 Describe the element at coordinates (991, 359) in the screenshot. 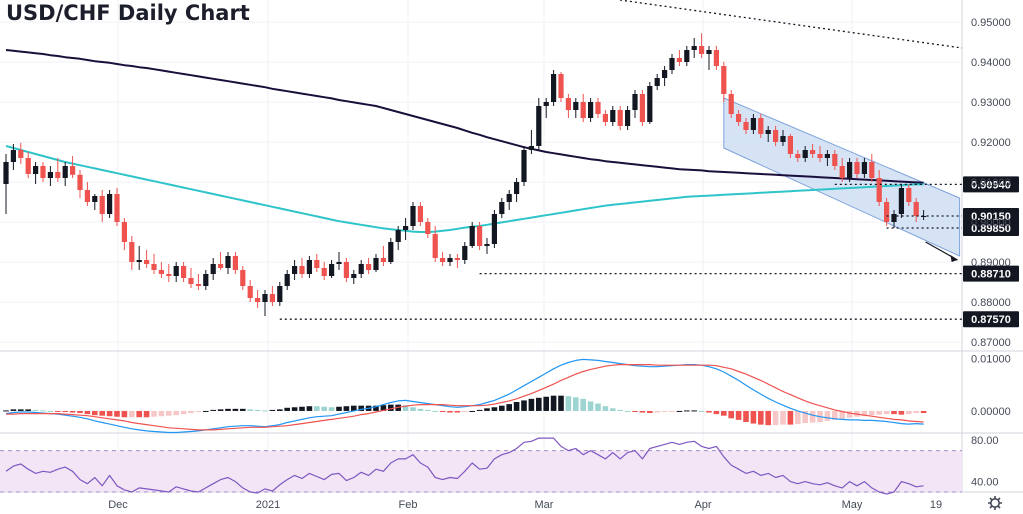

I see `macd-tick-label: 0.01000` at that location.